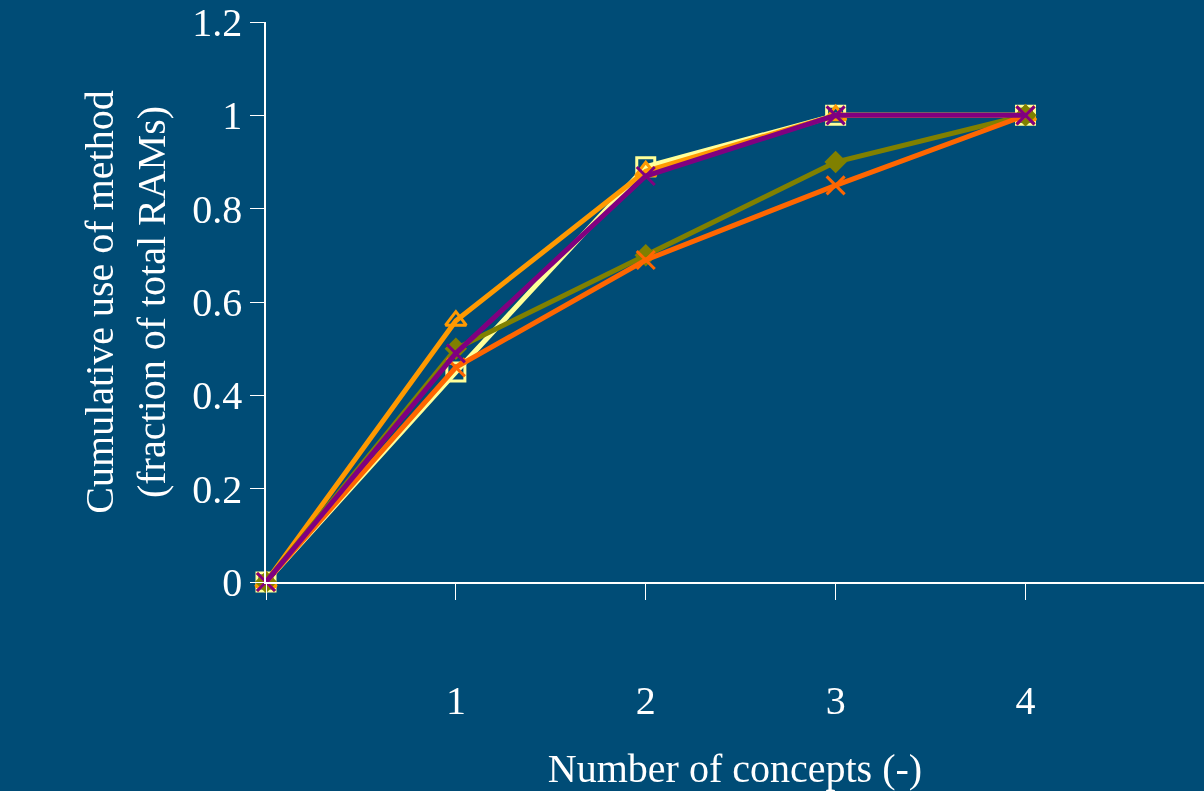 This screenshot has width=1204, height=791. Describe the element at coordinates (835, 700) in the screenshot. I see `x-tick-label: 3` at that location.